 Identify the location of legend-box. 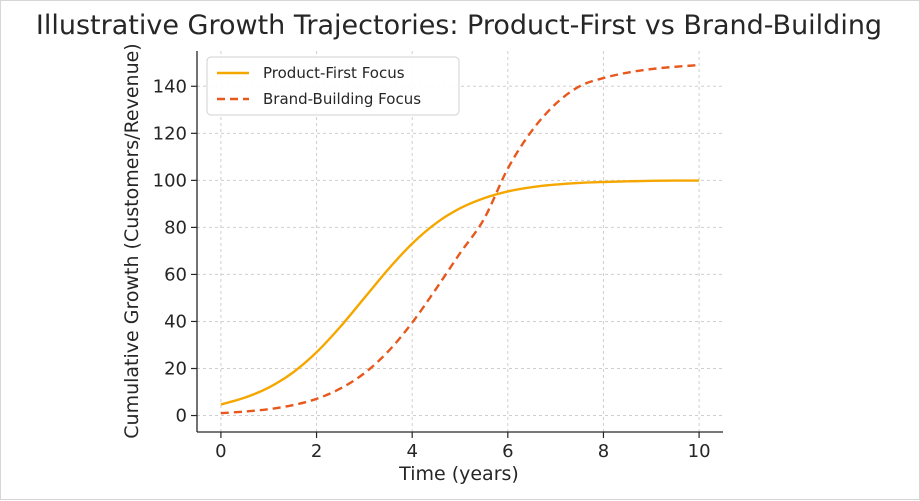
(333, 86).